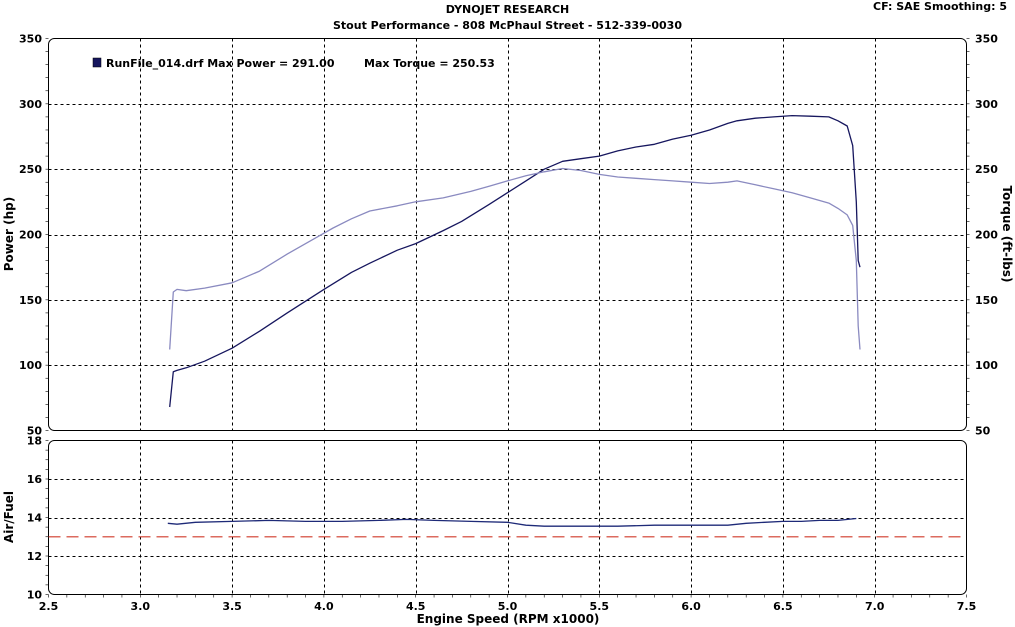 The height and width of the screenshot is (627, 1015). Describe the element at coordinates (35, 595) in the screenshot. I see `afr-tick-label: 10` at that location.